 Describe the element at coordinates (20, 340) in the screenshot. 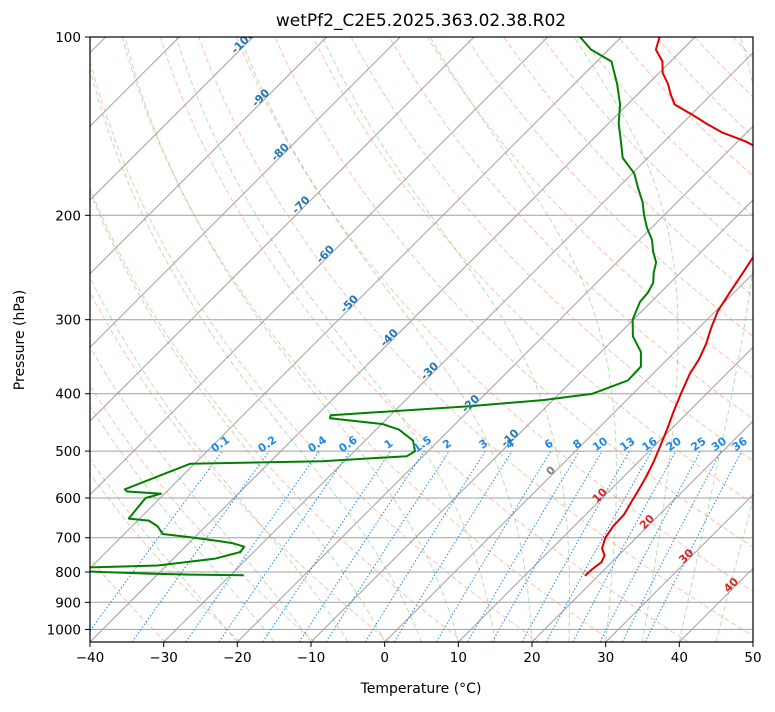

I see `y-axis-label: Pressure (hPa)` at that location.